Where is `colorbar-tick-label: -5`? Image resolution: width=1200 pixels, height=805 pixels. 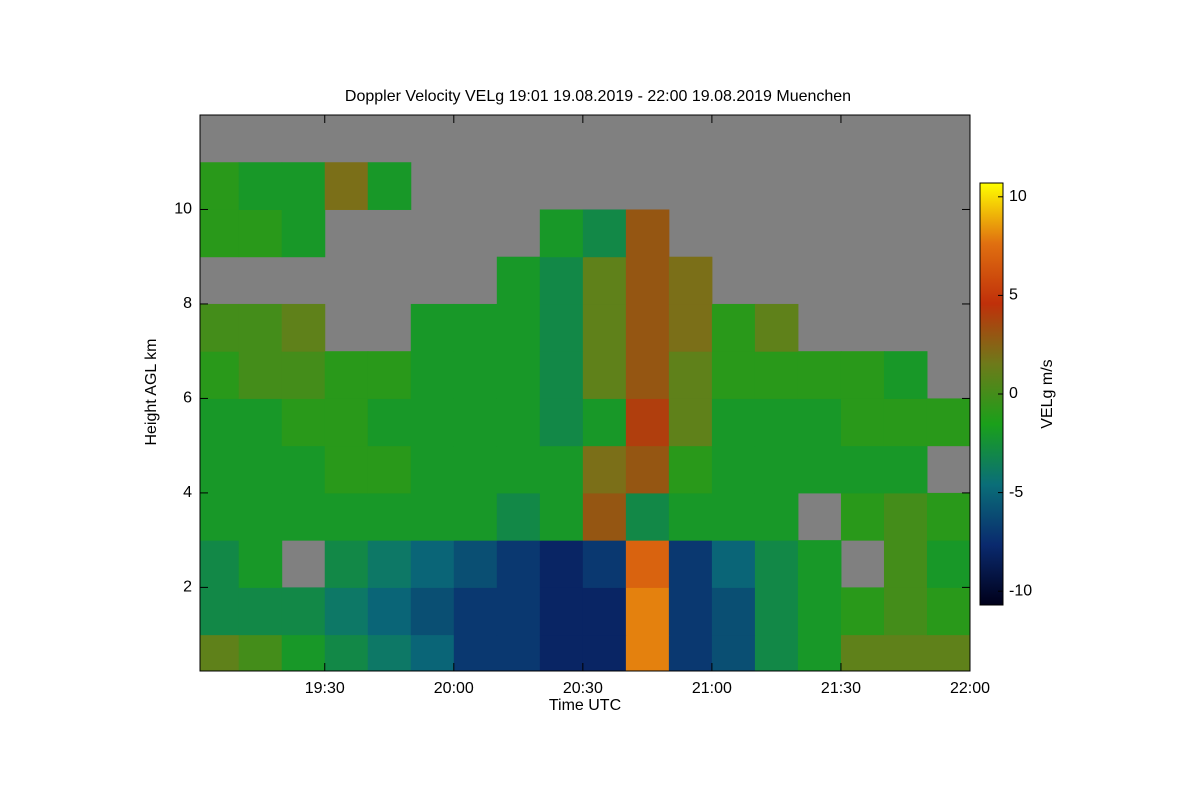
colorbar-tick-label: -5 is located at coordinates (1016, 492).